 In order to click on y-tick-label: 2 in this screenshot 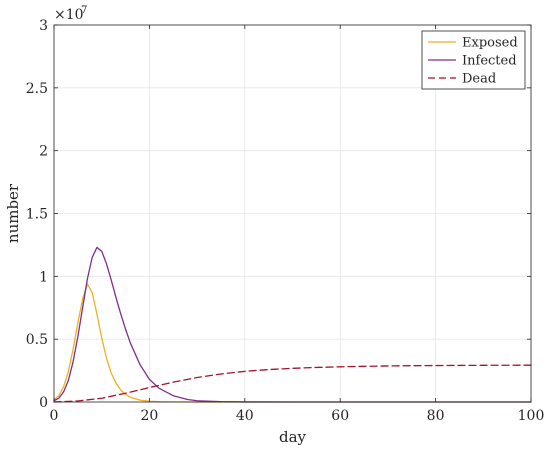, I will do `click(43, 152)`.